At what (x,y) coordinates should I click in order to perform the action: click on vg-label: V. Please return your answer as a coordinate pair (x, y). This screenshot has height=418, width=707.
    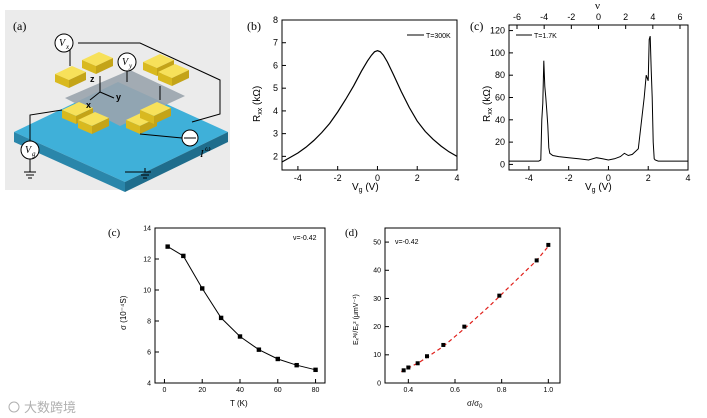
    Looking at the image, I should click on (29, 150).